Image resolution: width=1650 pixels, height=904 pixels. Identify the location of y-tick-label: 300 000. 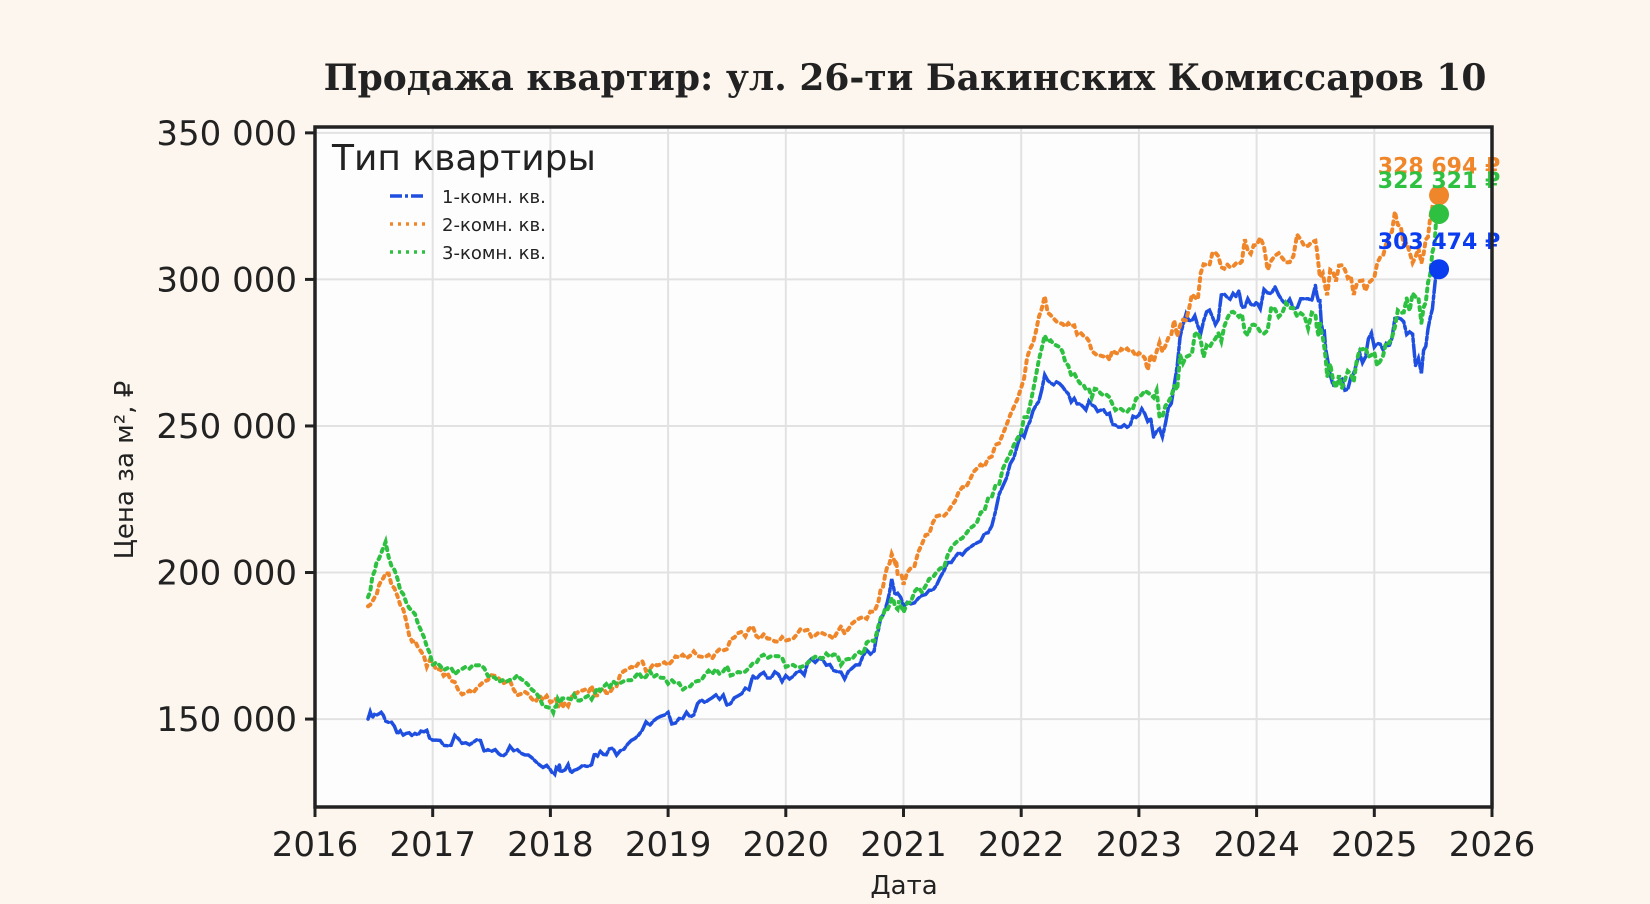
(226, 280).